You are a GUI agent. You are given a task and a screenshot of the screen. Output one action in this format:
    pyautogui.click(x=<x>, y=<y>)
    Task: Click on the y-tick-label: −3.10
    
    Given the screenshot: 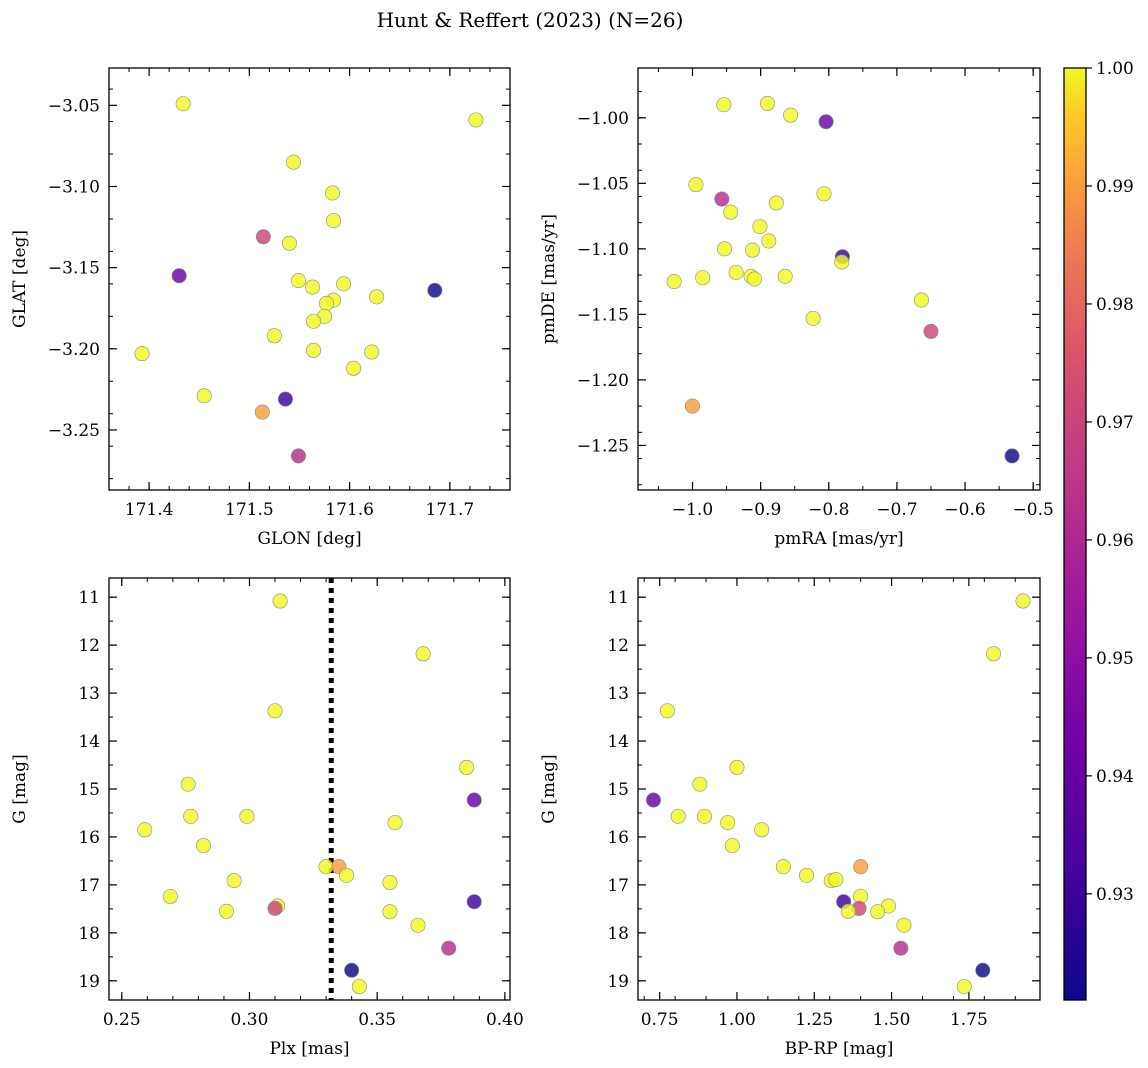 What is the action you would take?
    pyautogui.click(x=74, y=187)
    